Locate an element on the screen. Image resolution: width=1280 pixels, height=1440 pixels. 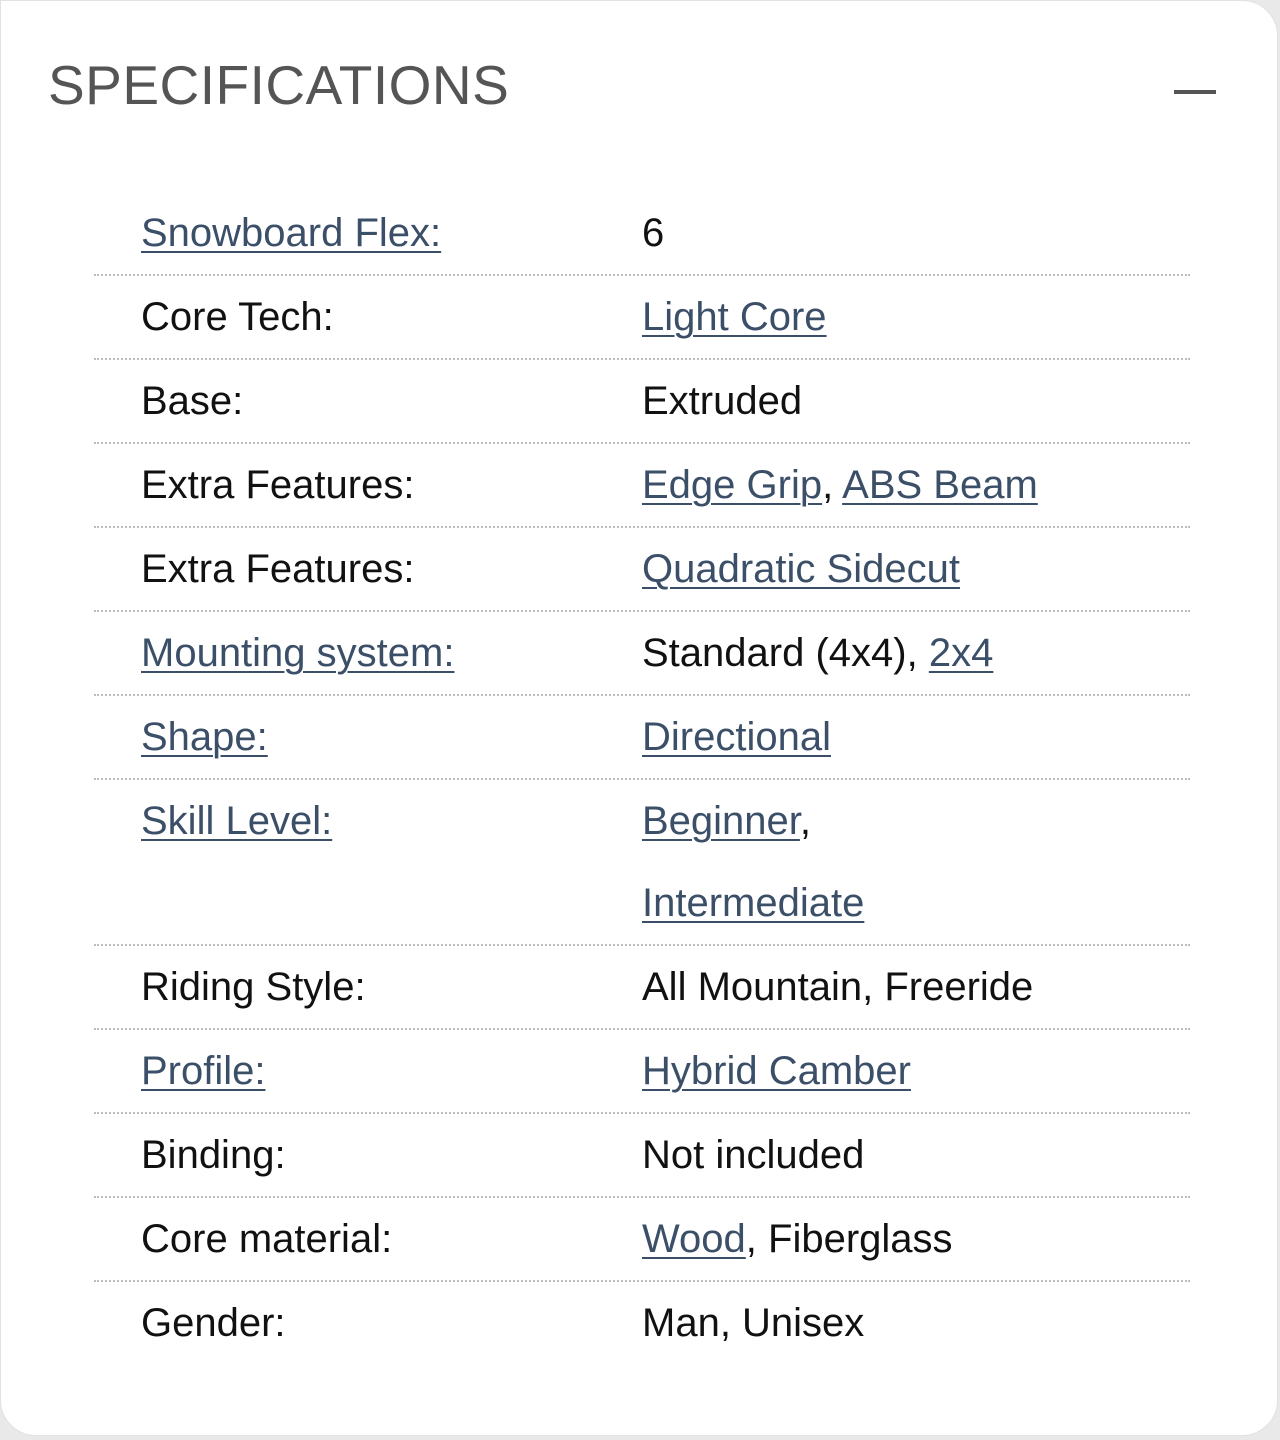
spec-label-cell: Mounting system: is located at coordinates (368, 653).